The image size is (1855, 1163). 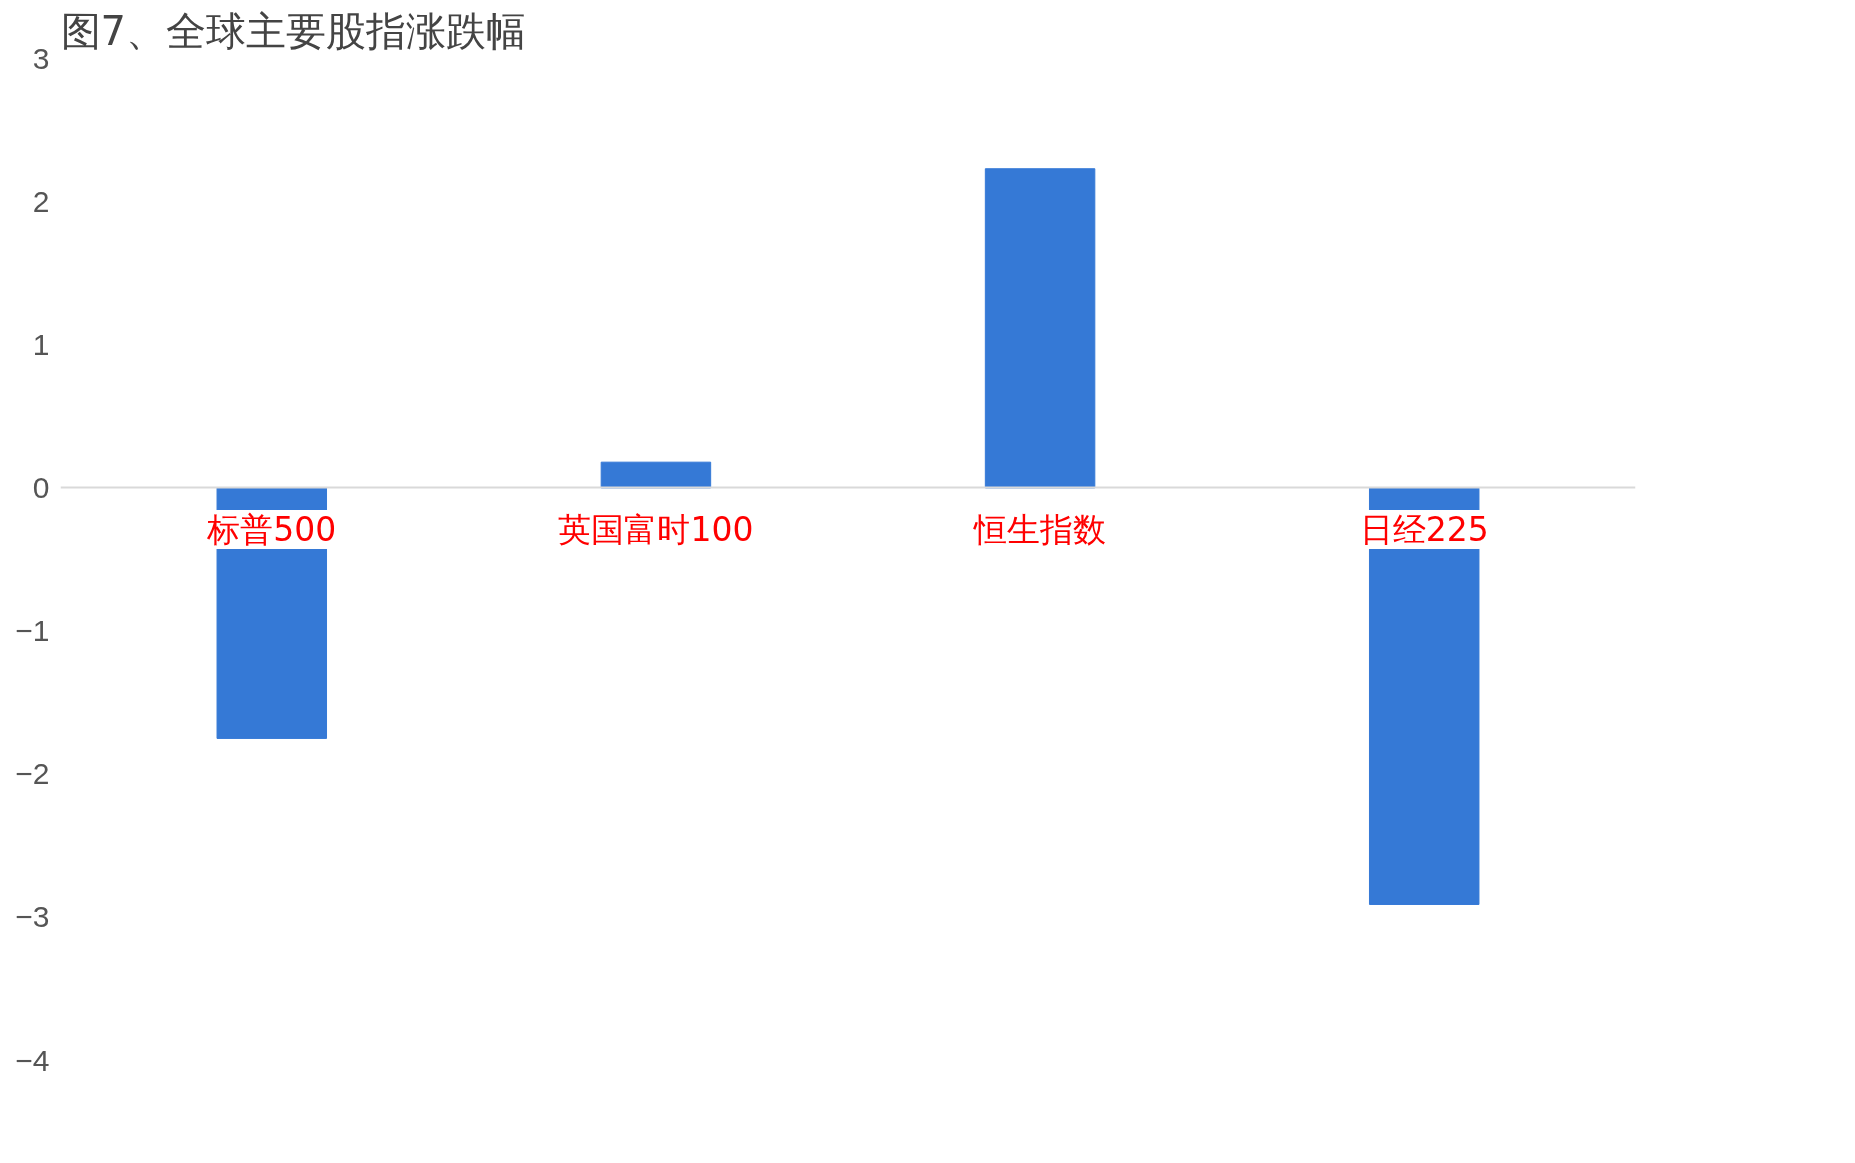 I want to click on y-tick-label: −1, so click(x=32, y=631).